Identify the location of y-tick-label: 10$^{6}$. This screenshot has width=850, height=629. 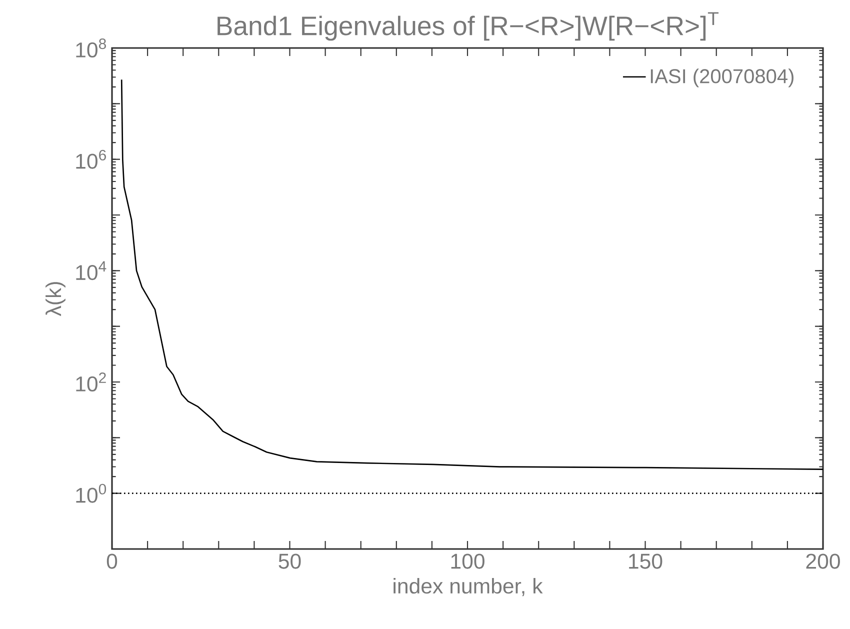
(91, 159).